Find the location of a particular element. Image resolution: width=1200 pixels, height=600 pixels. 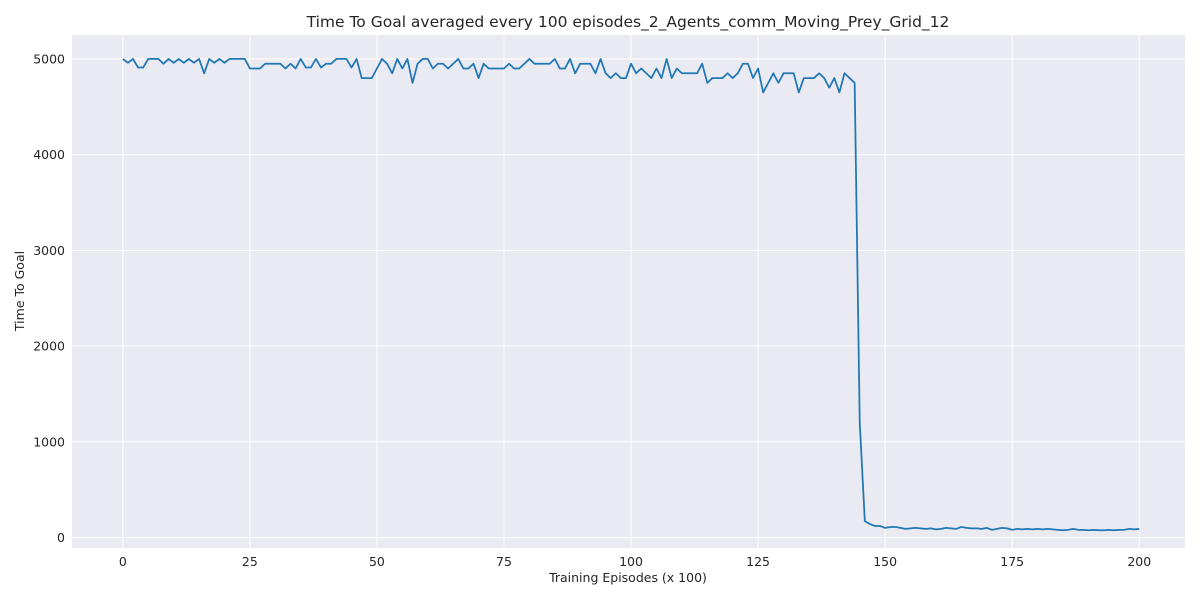

y-tick-label: 0 is located at coordinates (61, 537).